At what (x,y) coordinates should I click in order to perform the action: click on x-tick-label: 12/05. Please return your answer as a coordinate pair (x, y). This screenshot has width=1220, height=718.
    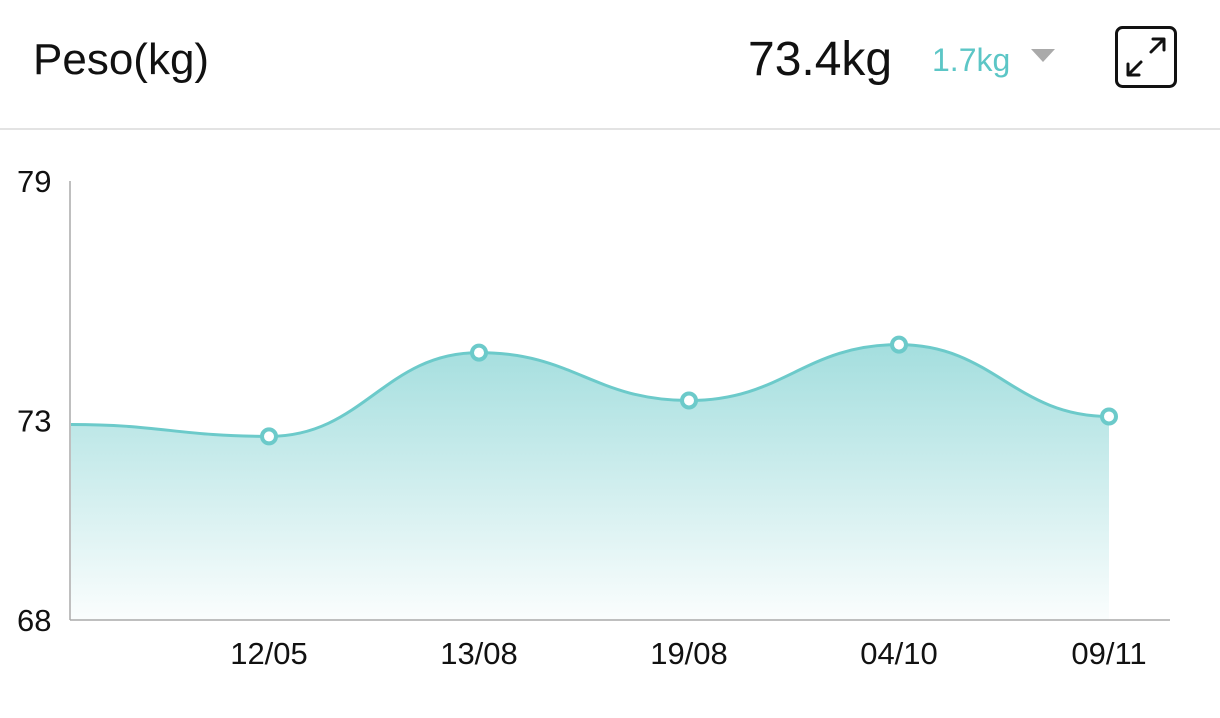
    Looking at the image, I should click on (269, 653).